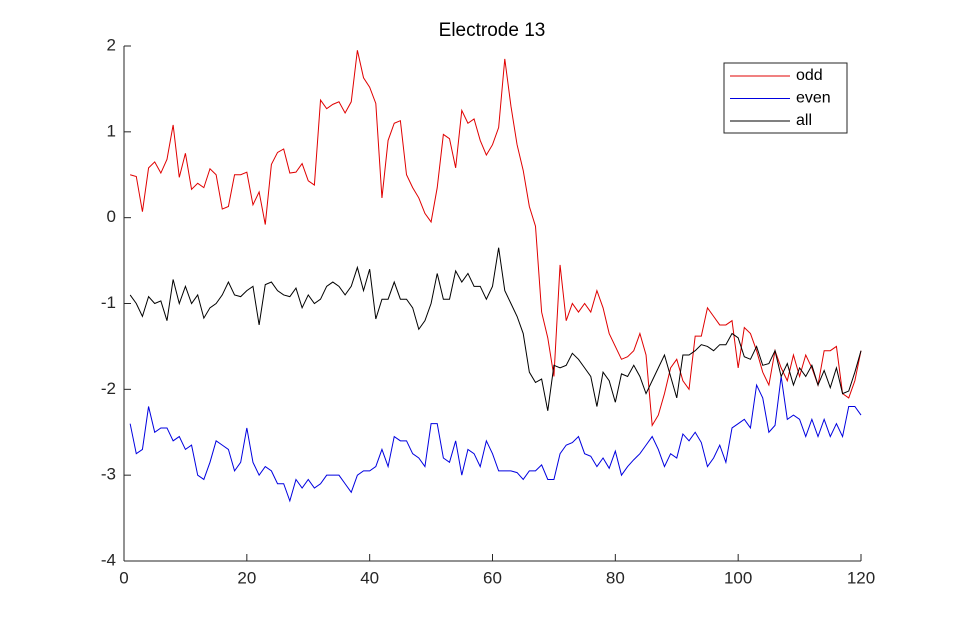 This screenshot has height=631, width=953. I want to click on y-tick-label: -1, so click(108, 302).